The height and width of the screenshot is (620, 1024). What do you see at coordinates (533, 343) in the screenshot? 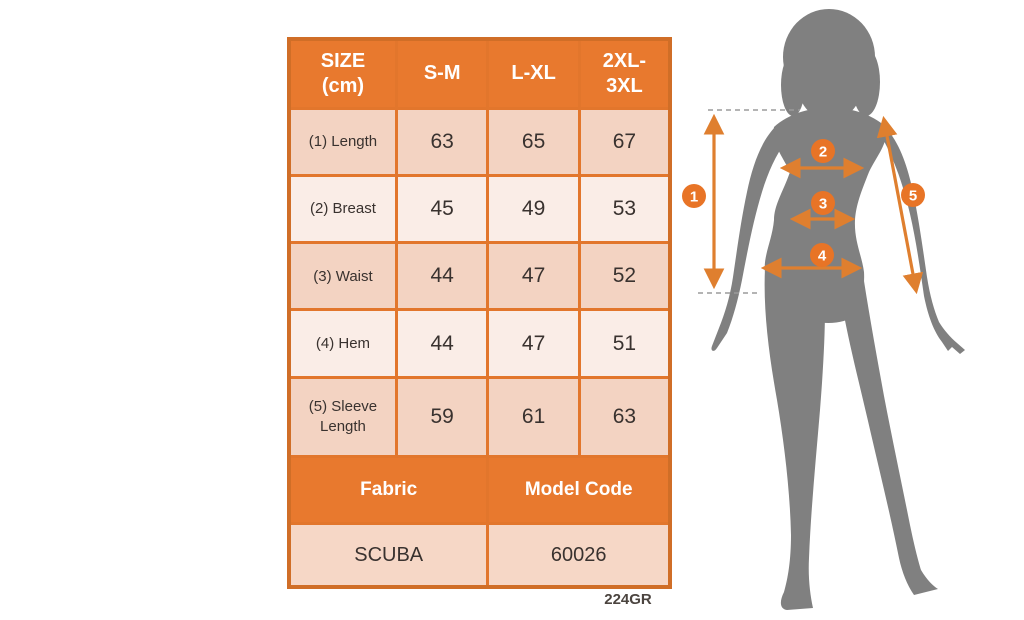
I see `cell-hem-lxl: 47` at bounding box center [533, 343].